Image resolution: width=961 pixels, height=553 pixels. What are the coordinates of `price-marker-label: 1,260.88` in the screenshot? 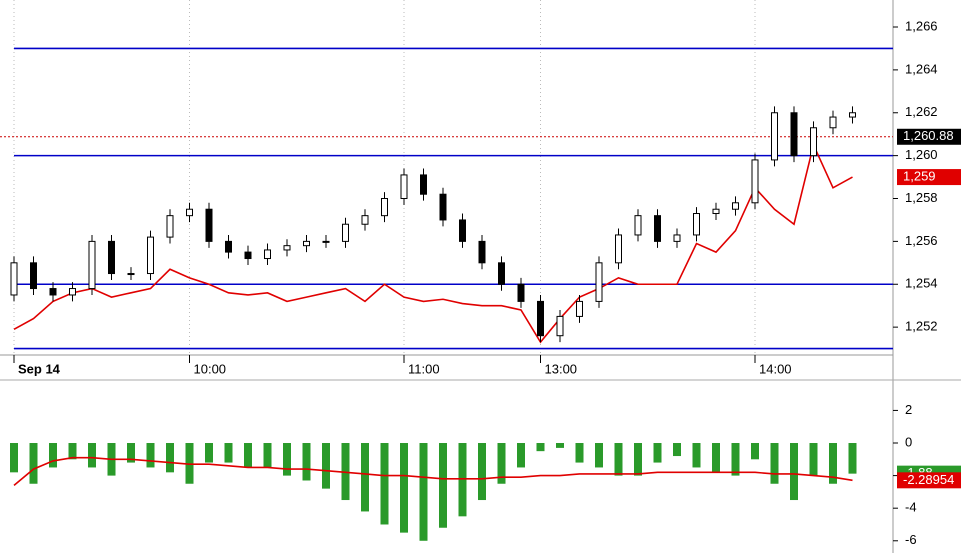 It's located at (928, 135).